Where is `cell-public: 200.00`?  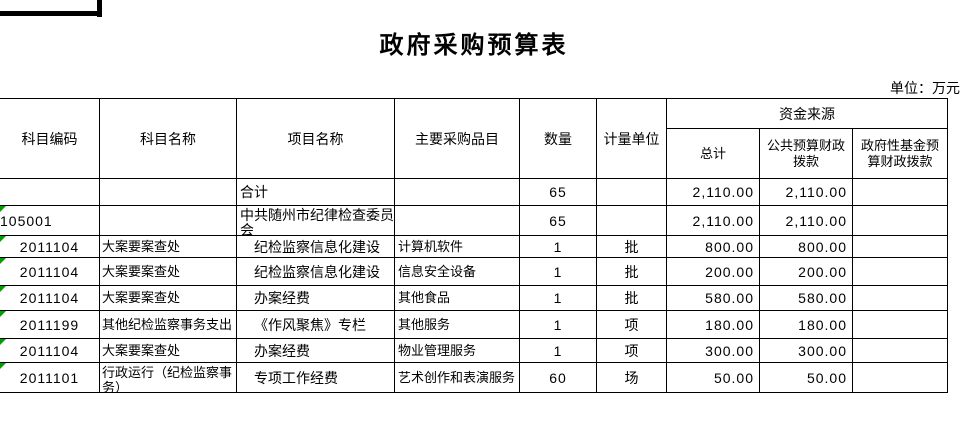
cell-public: 200.00 is located at coordinates (806, 272).